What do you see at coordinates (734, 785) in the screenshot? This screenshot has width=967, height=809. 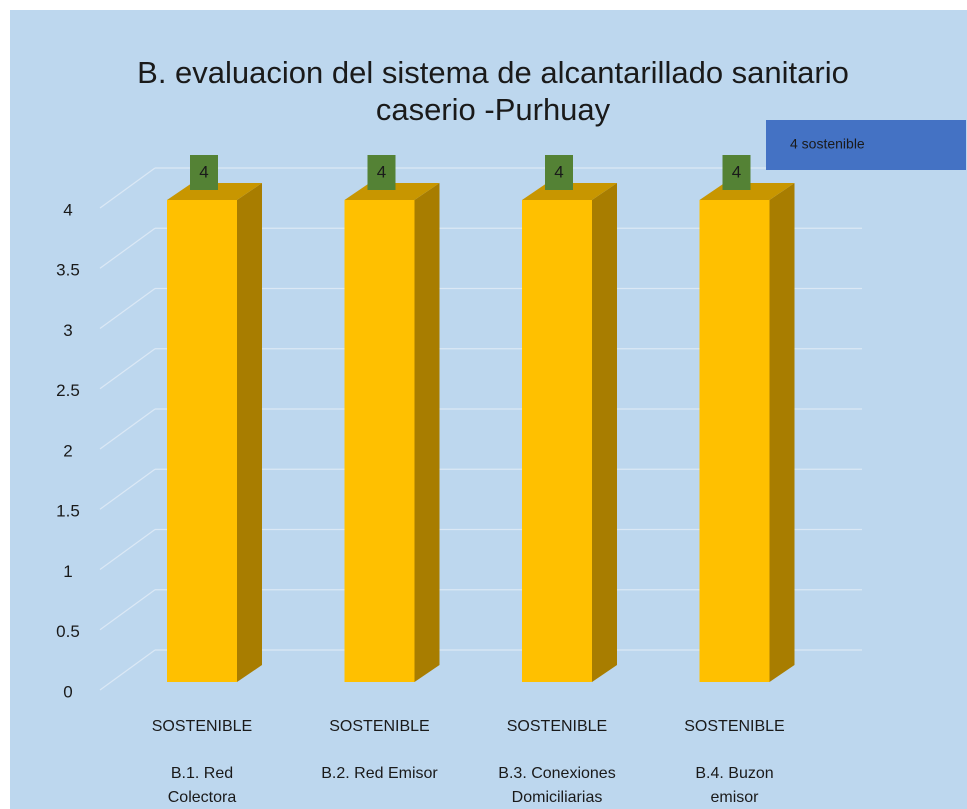 I see `x-tick-label: B.4. Buzon emisor` at bounding box center [734, 785].